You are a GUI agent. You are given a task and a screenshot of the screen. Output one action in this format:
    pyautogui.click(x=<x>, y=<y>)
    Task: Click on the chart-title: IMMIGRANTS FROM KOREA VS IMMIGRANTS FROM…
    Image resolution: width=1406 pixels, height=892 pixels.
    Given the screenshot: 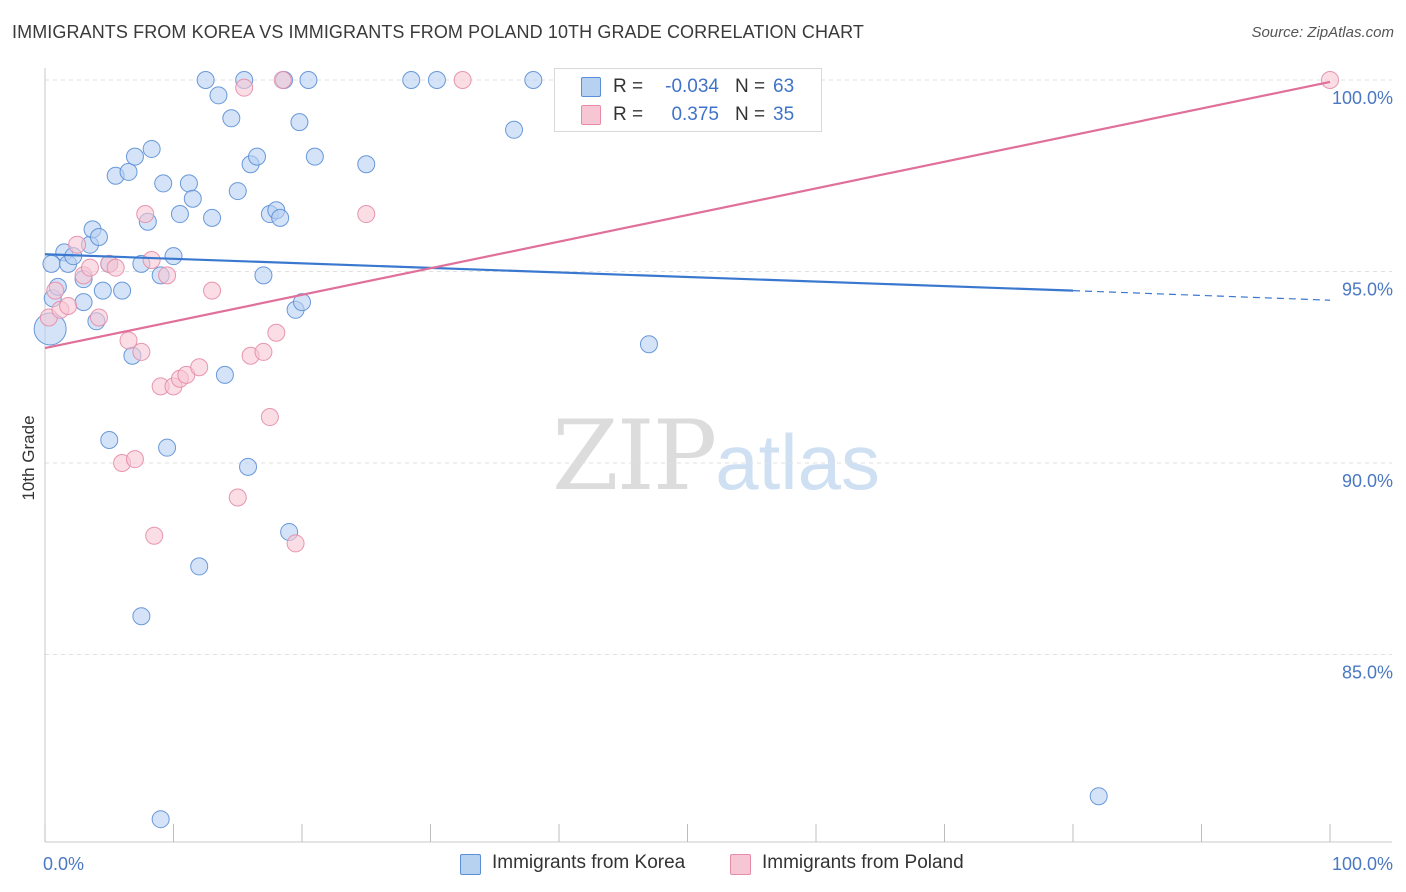 What is the action you would take?
    pyautogui.click(x=438, y=32)
    